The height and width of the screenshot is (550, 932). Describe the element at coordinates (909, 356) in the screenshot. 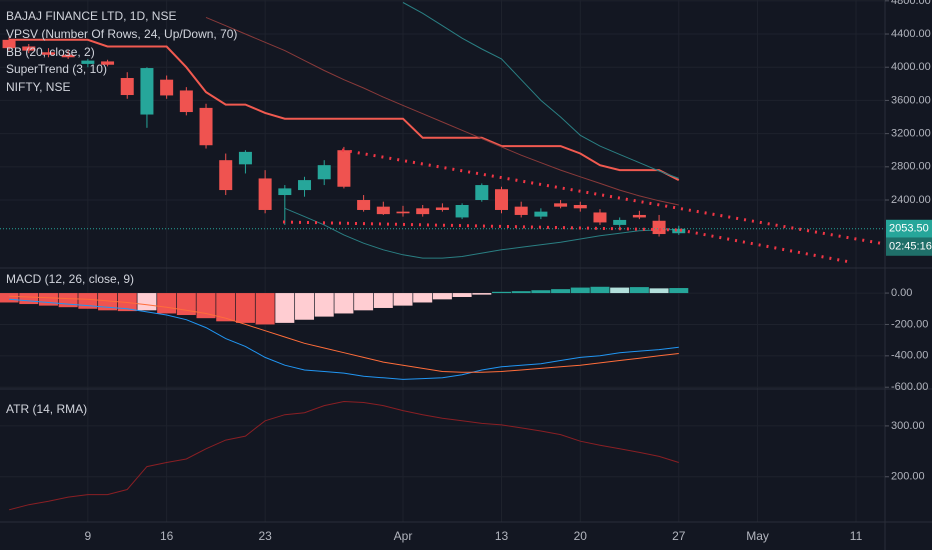

I see `y-tick-label: -400.00` at that location.